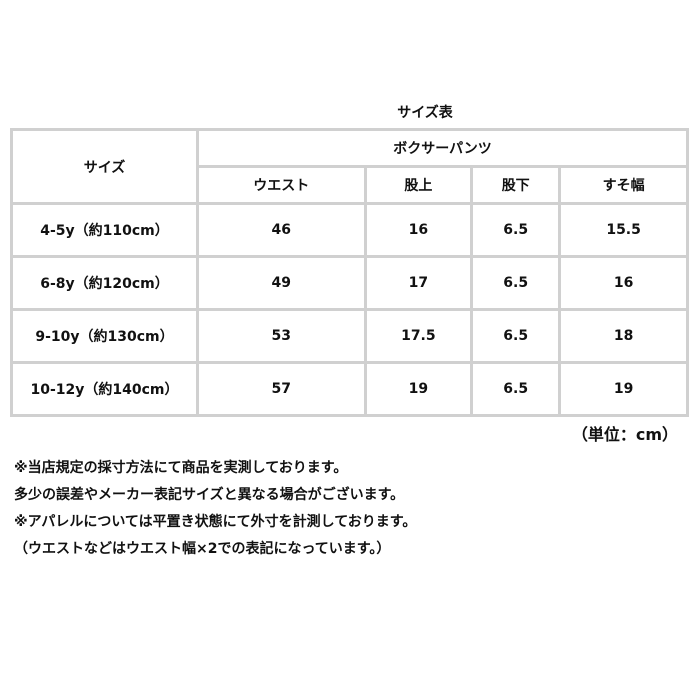 Image resolution: width=700 pixels, height=700 pixels. I want to click on value-cell: 17.5, so click(418, 336).